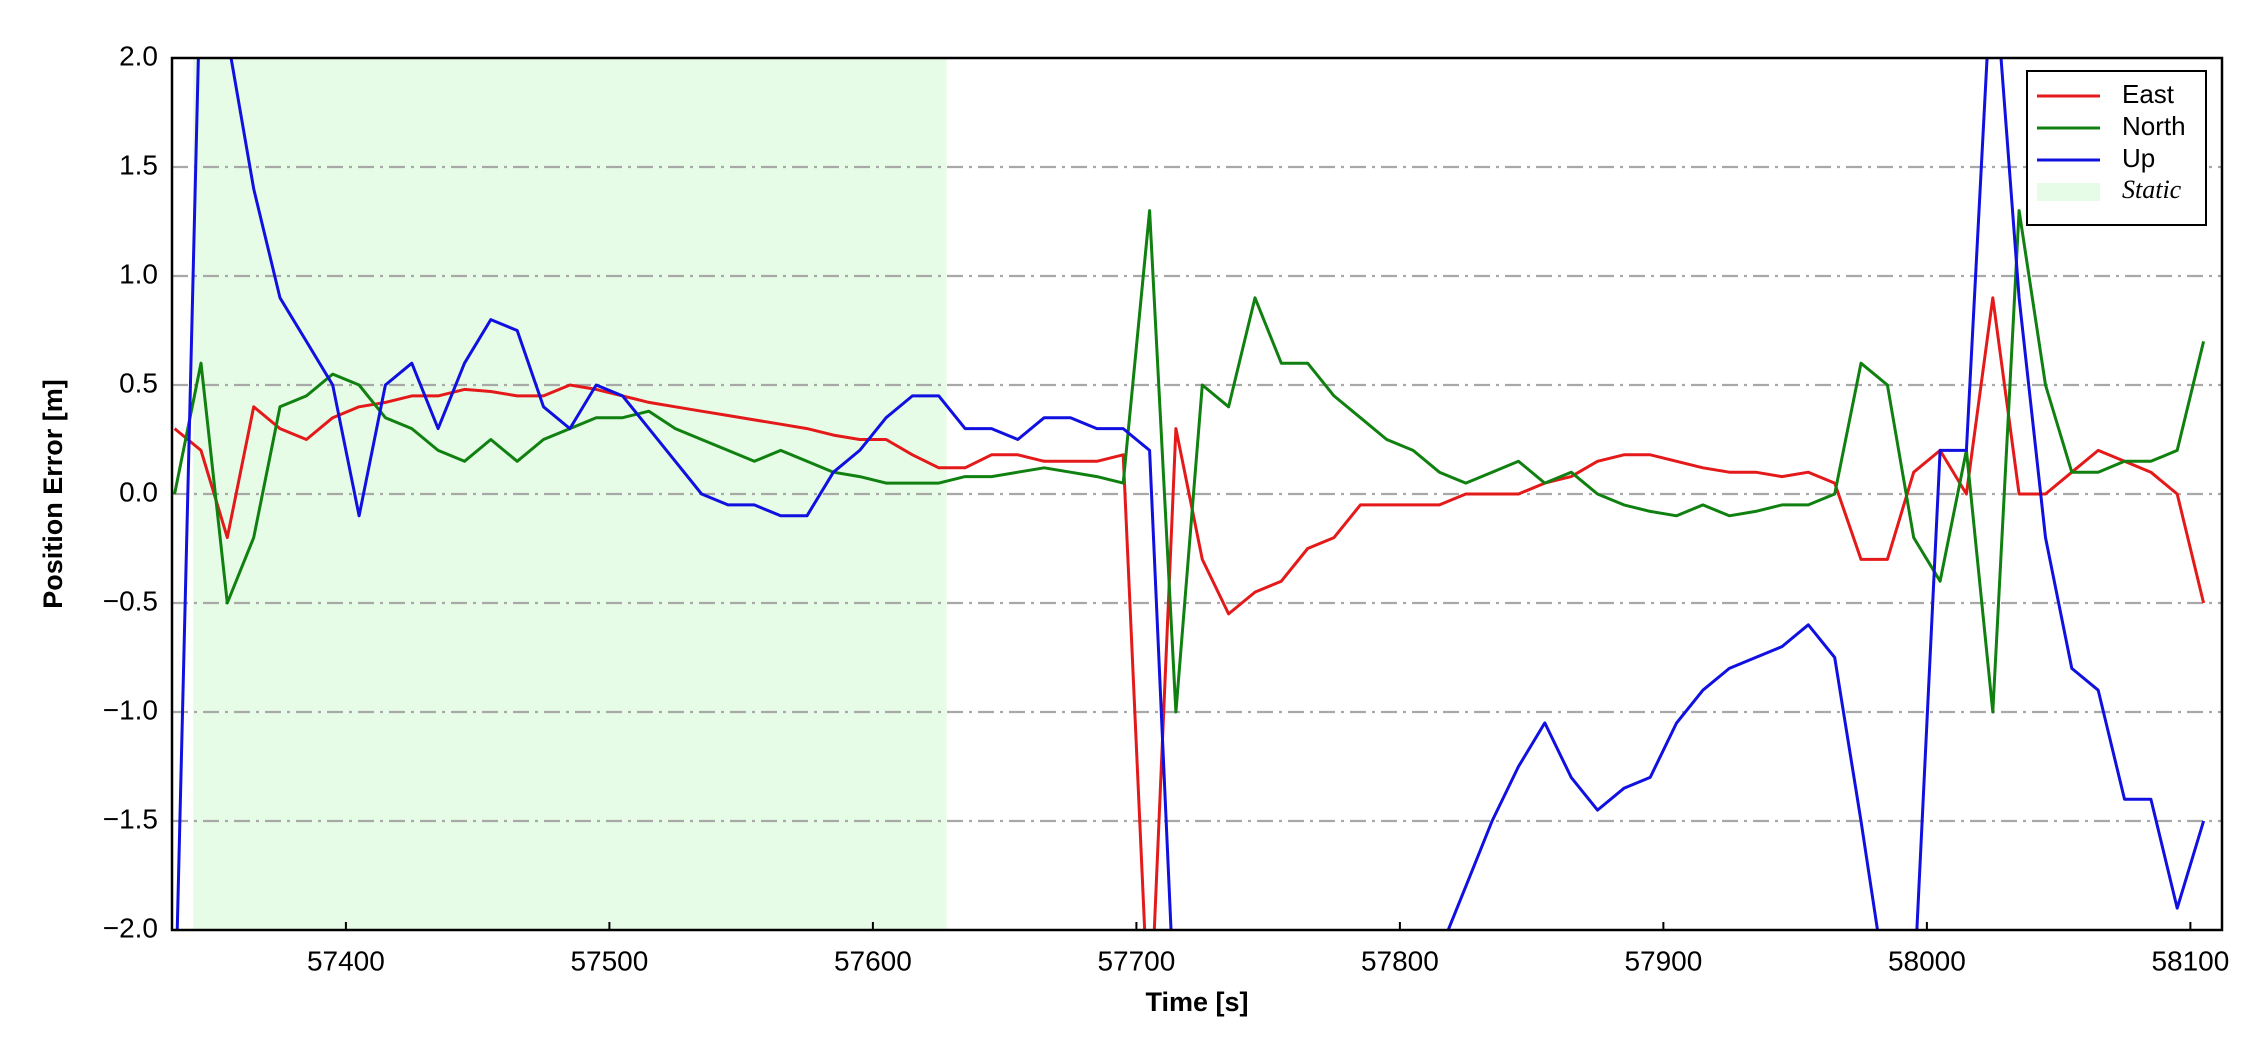 The height and width of the screenshot is (1050, 2250). I want to click on x-axis-label: Time [s], so click(1196, 1002).